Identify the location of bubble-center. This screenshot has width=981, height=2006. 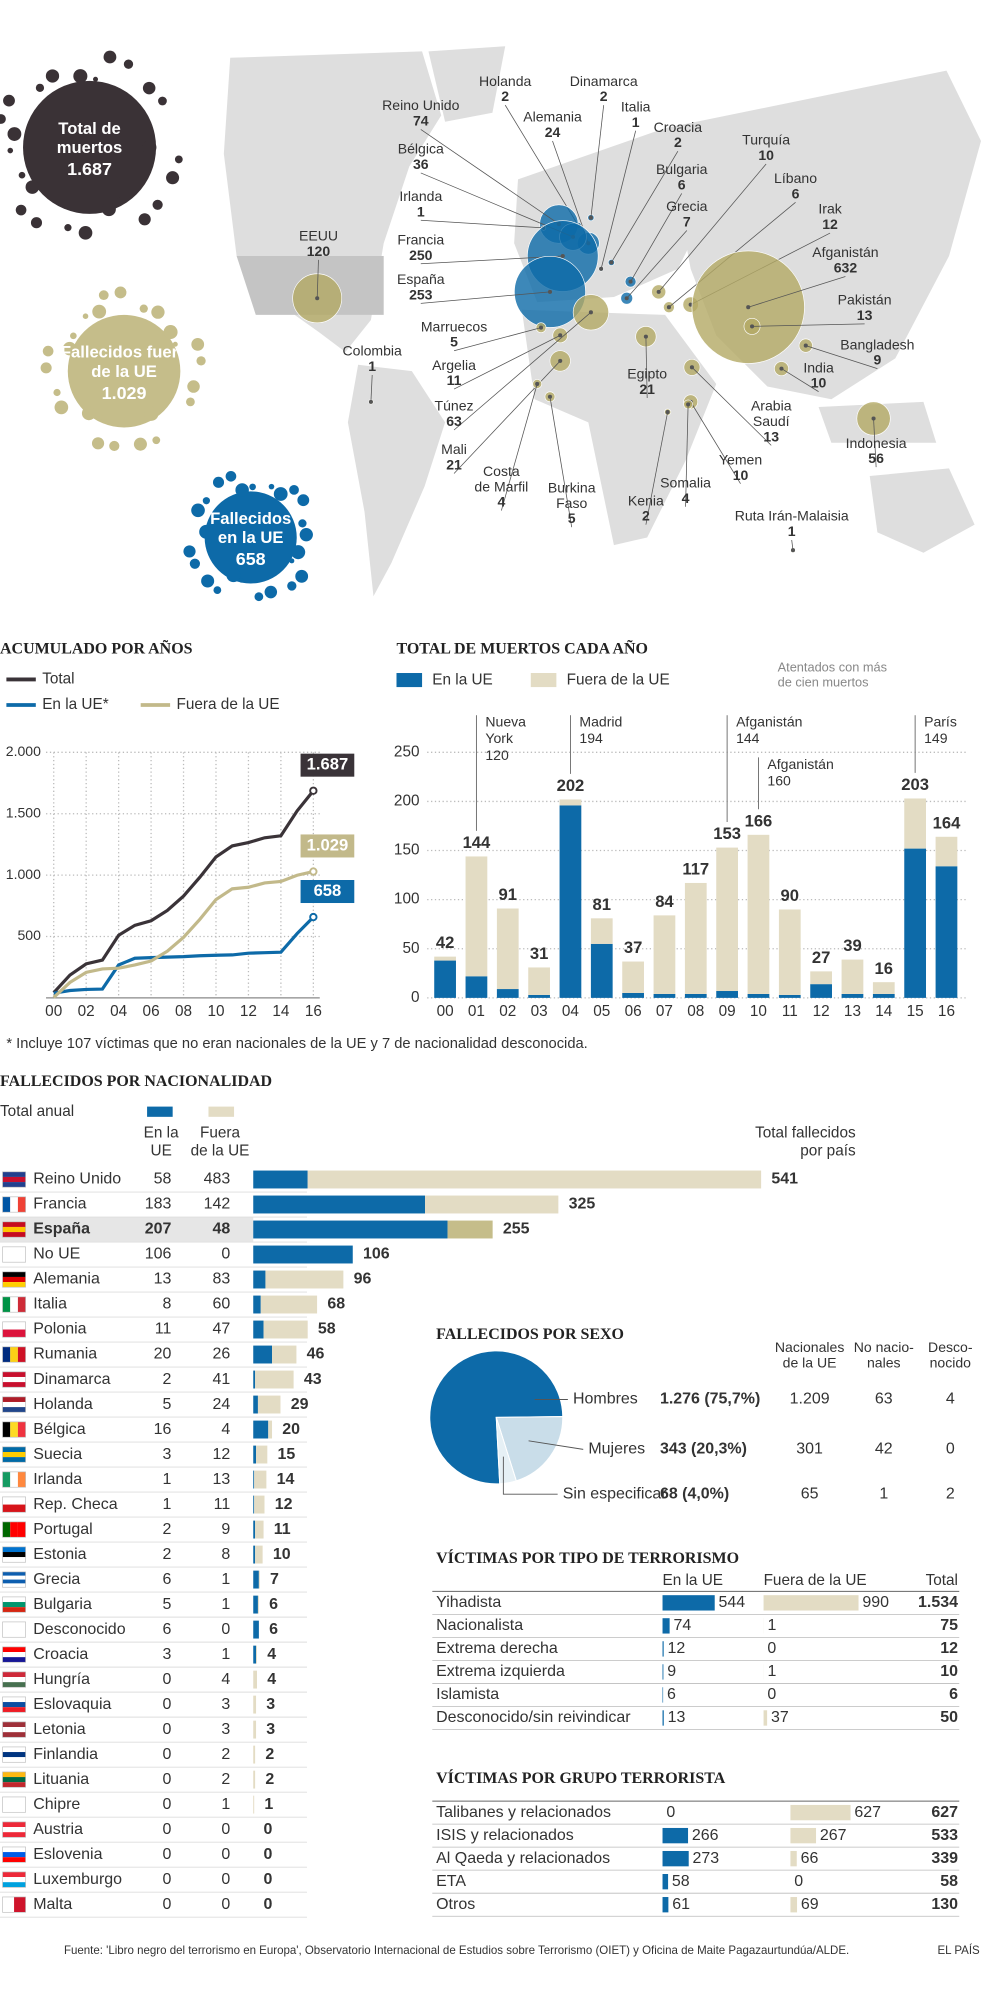
(667, 412).